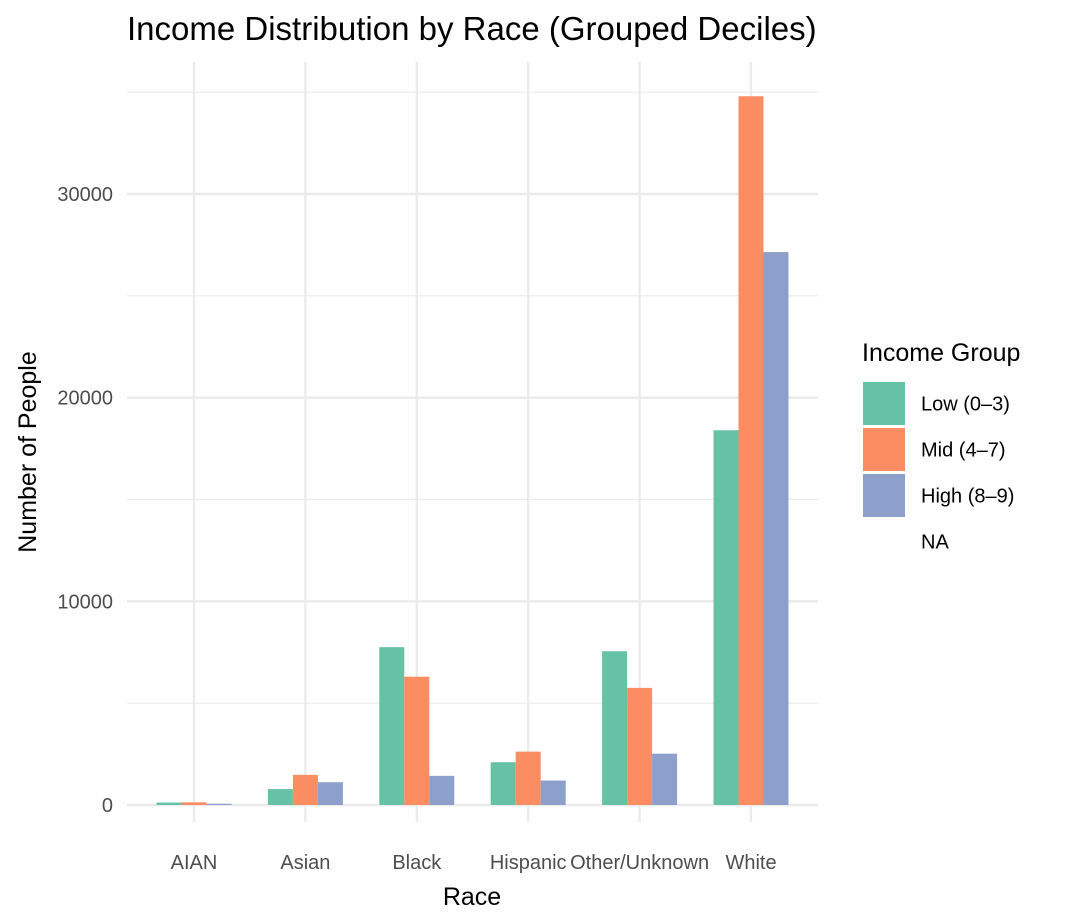 The width and height of the screenshot is (1076, 924). I want to click on x-tick-label: Asian, so click(305, 863).